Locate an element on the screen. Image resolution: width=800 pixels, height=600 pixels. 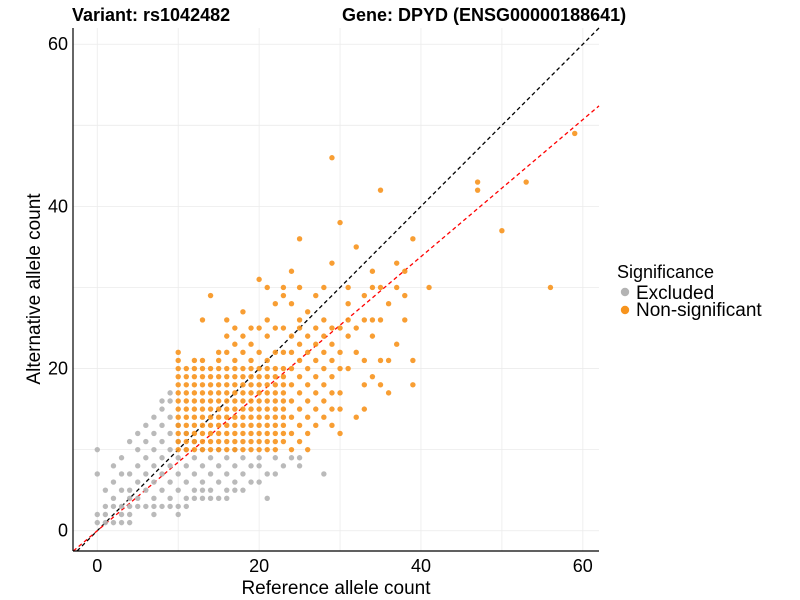
chart-title-gene: Gene: DPYD (ENSG00000188641) is located at coordinates (484, 15).